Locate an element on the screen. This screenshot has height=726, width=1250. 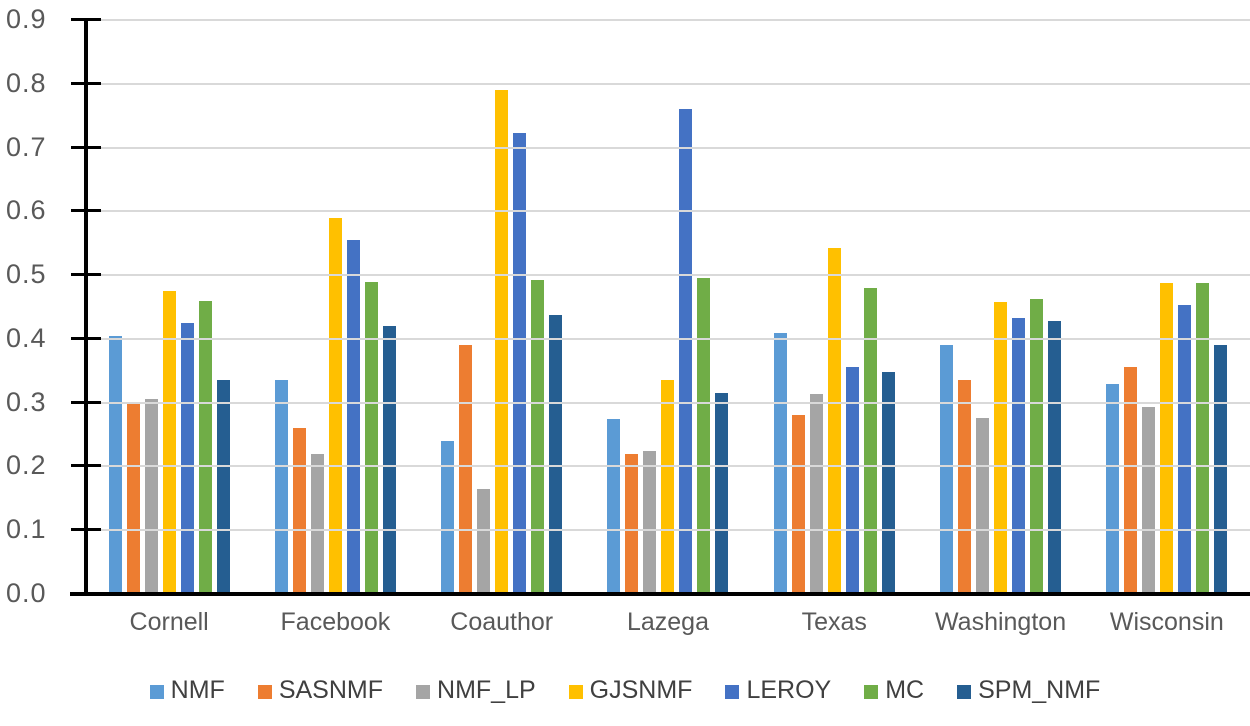
legend-label: SASNMF is located at coordinates (331, 690).